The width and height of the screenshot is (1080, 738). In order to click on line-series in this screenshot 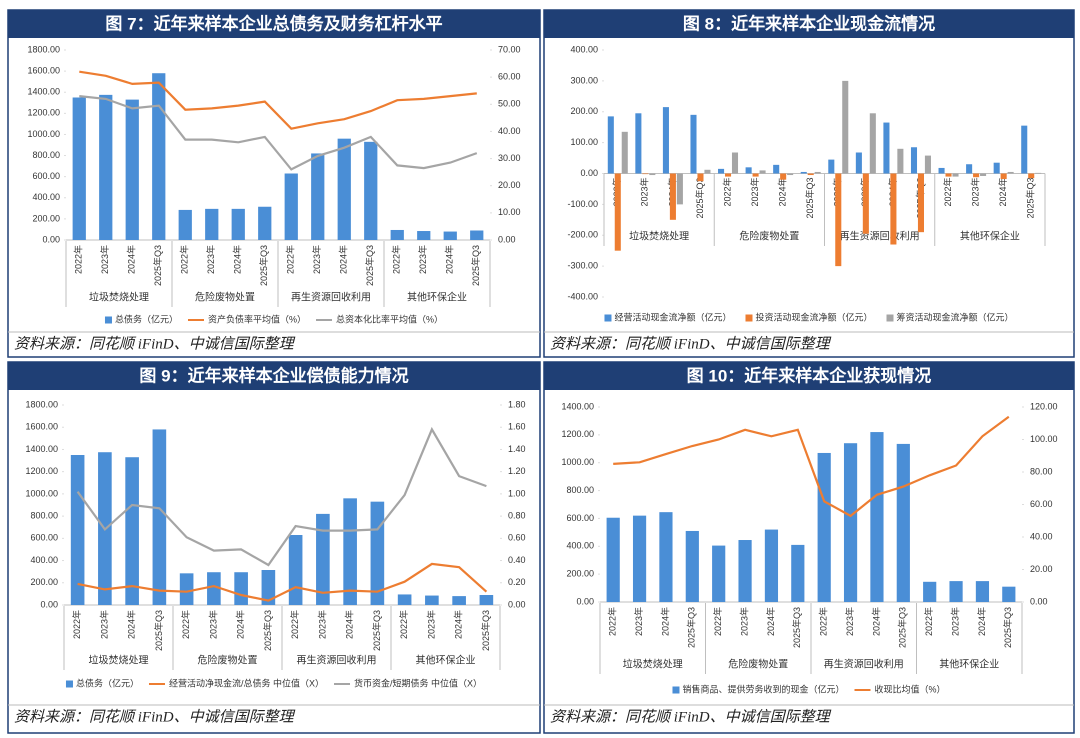, I will do `click(281, 496)`.